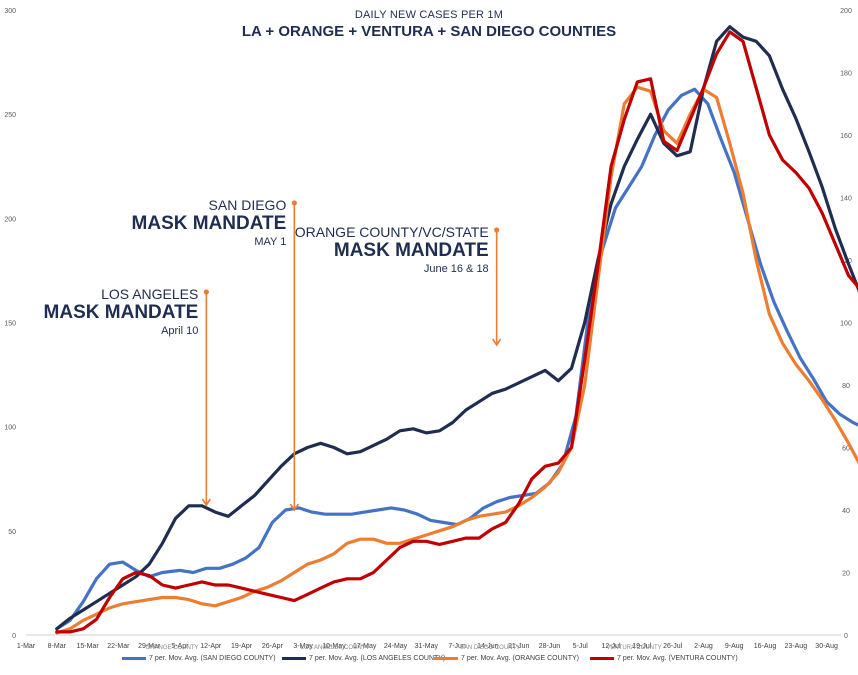 This screenshot has height=675, width=858. What do you see at coordinates (846, 511) in the screenshot?
I see `y-right-tick-label: 40` at bounding box center [846, 511].